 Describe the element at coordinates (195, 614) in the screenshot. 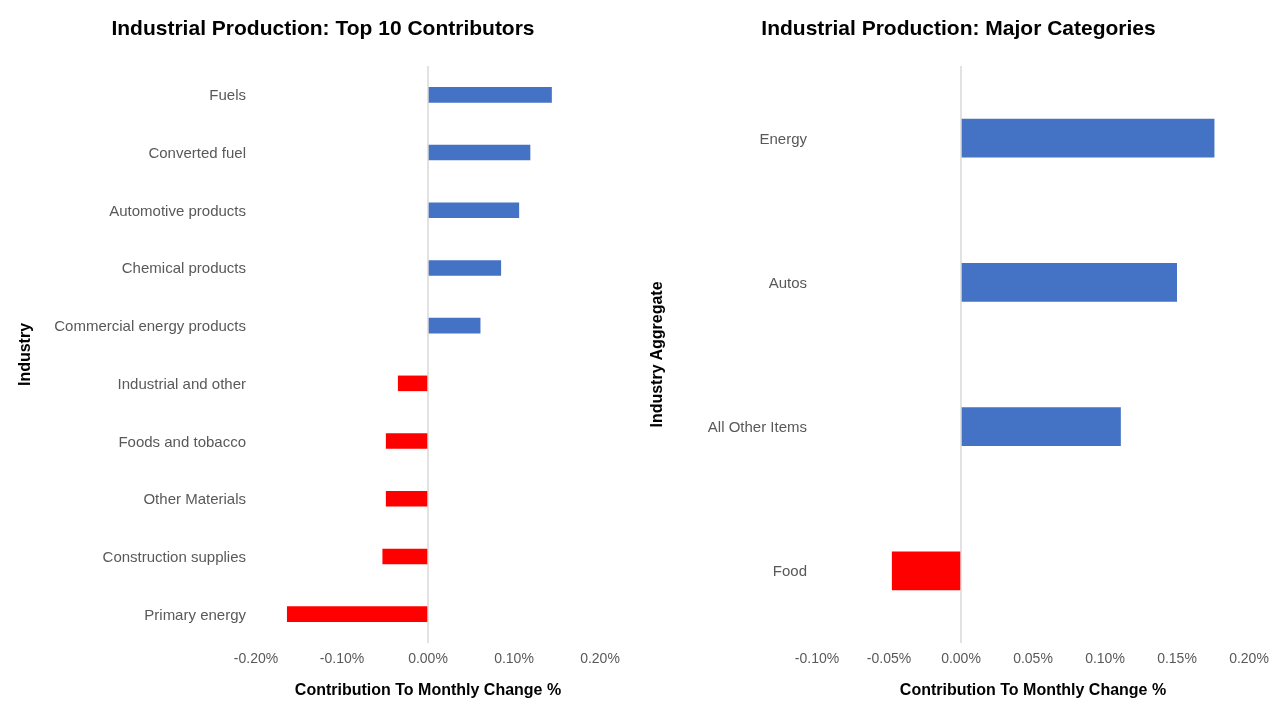

I see `y-tick-label: Primary energy` at that location.